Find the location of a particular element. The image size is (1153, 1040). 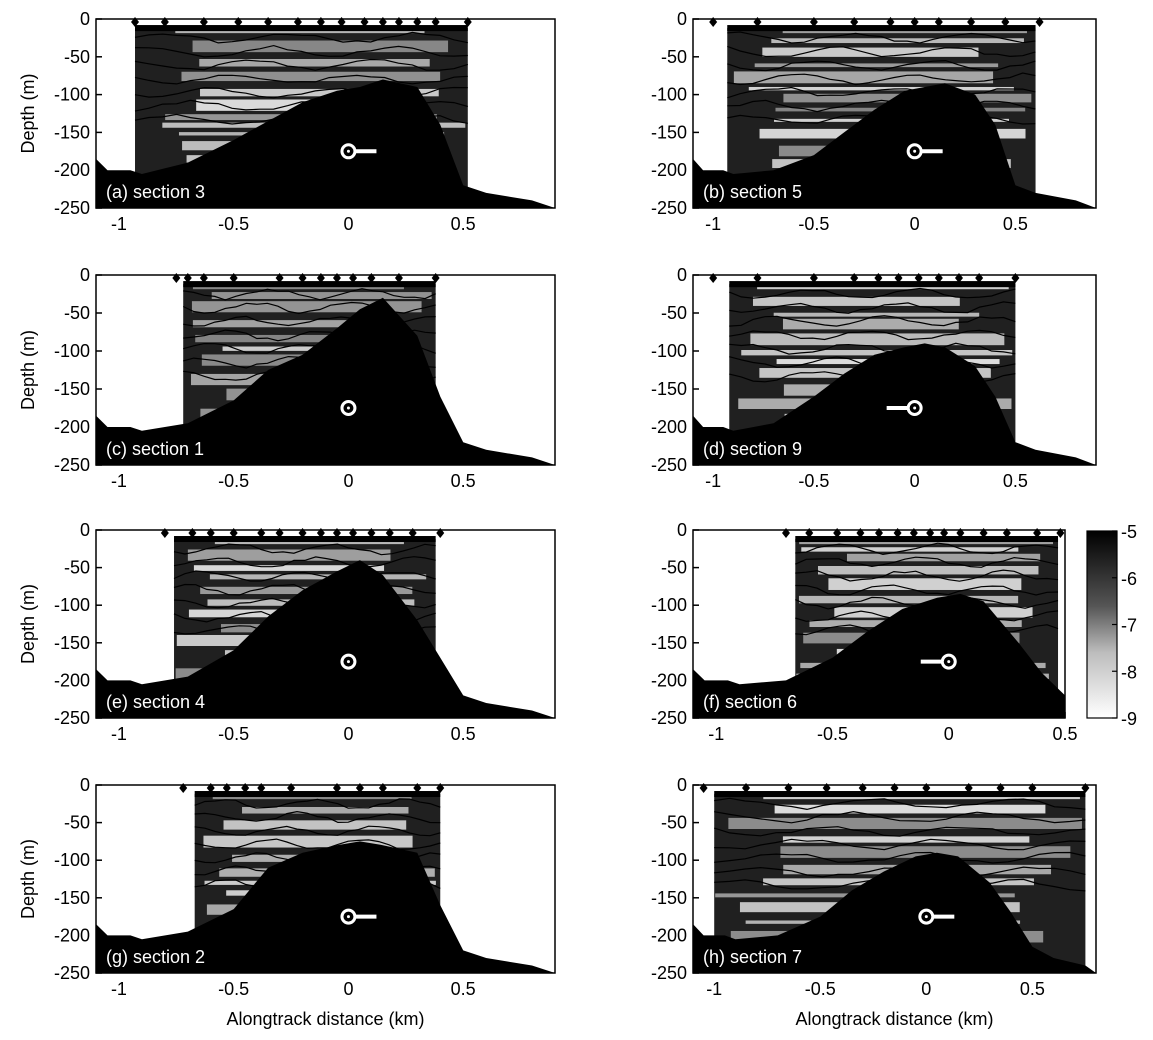

x-axis-title: Alongtrack distance (km) is located at coordinates (325, 1019).